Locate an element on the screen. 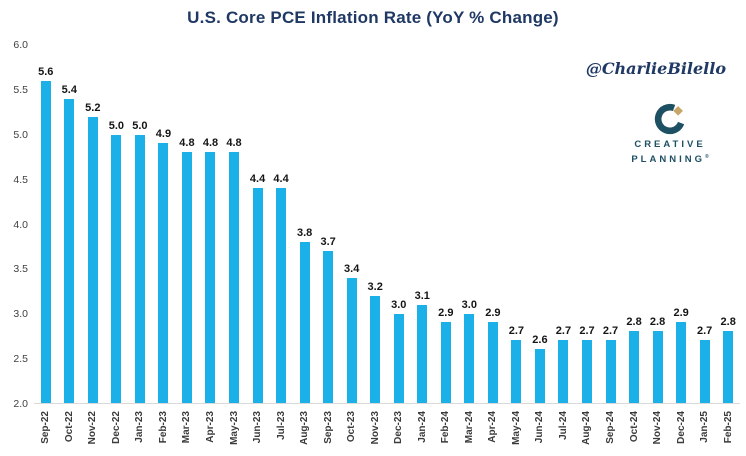 The width and height of the screenshot is (746, 456). x-tick-label: Oct-23 is located at coordinates (352, 427).